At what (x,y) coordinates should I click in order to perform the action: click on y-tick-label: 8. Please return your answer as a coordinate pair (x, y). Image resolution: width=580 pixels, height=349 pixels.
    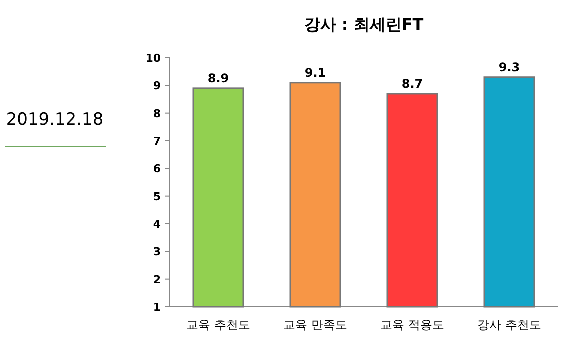
    Looking at the image, I should click on (157, 113).